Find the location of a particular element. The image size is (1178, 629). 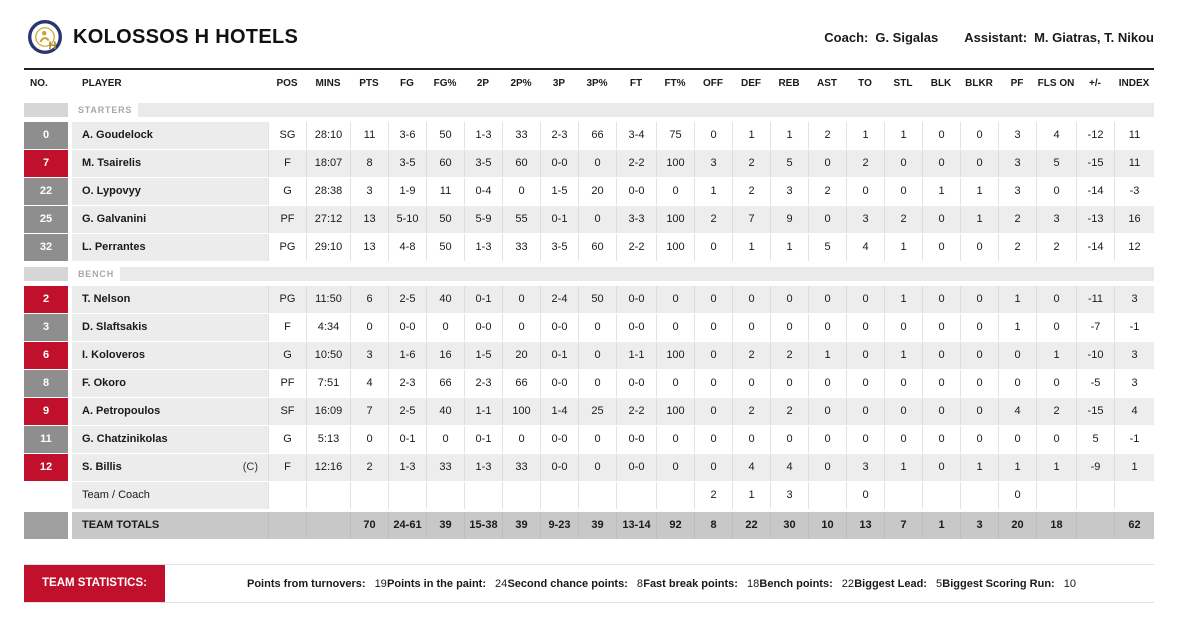

stat-pts: 13 is located at coordinates (369, 219).